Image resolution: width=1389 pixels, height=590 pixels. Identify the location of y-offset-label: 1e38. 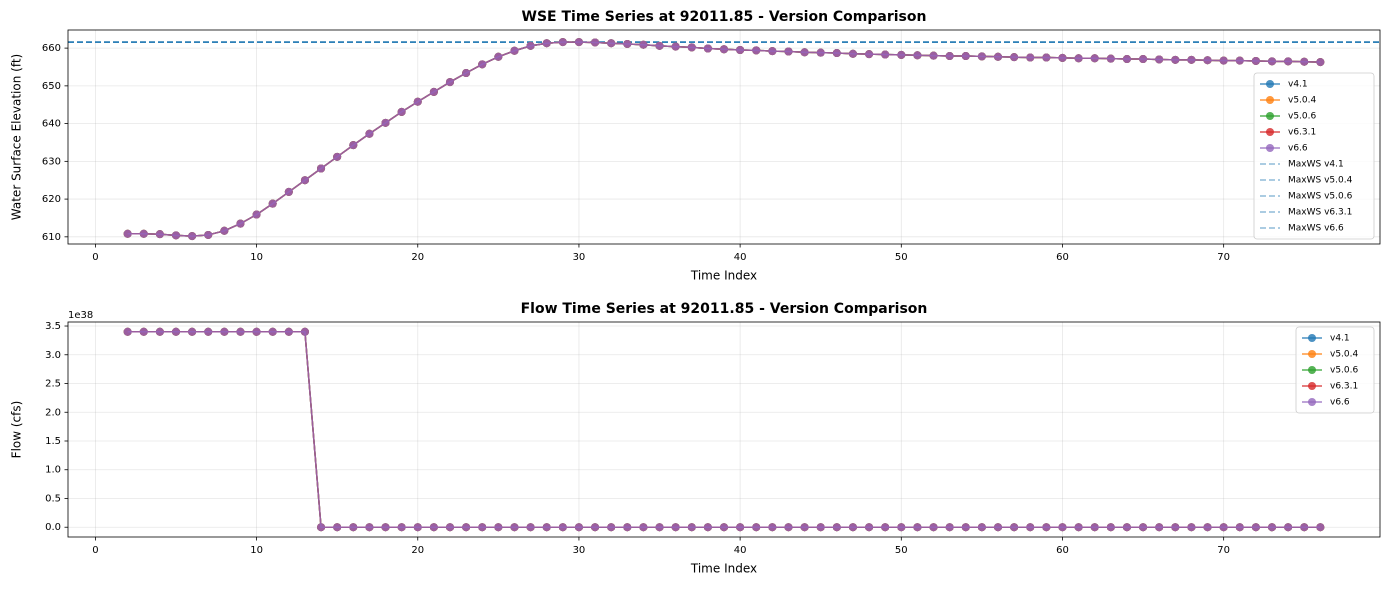
(80, 315).